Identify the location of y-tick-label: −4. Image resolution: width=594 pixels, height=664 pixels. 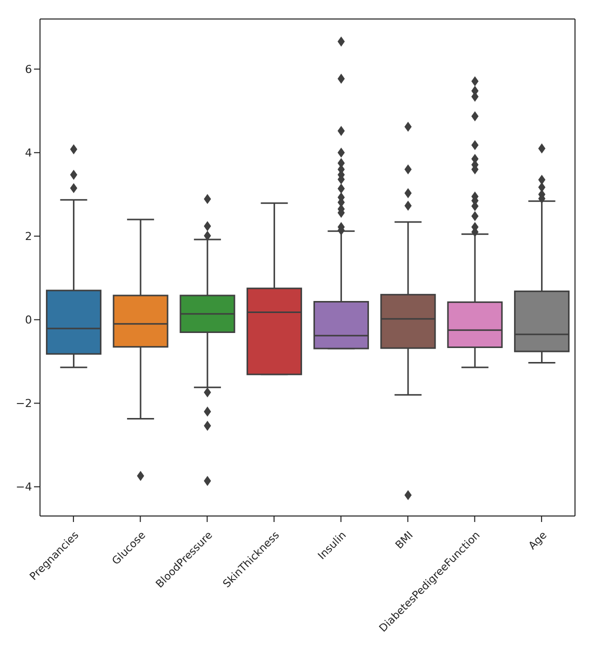
(24, 487).